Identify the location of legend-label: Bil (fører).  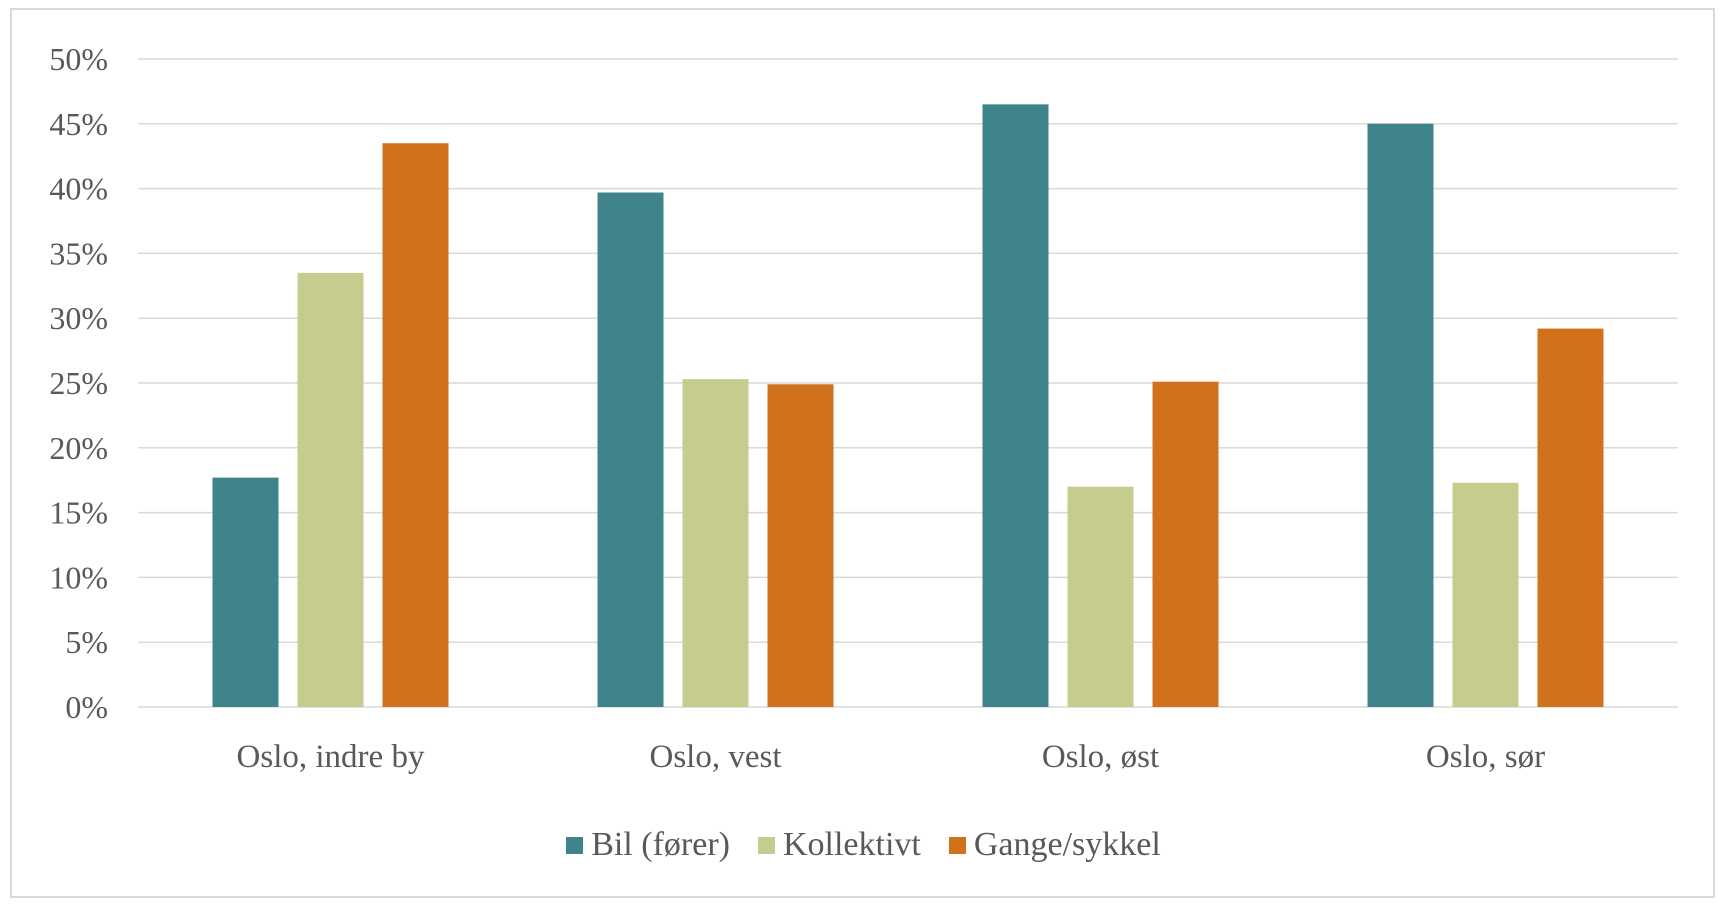
(660, 844).